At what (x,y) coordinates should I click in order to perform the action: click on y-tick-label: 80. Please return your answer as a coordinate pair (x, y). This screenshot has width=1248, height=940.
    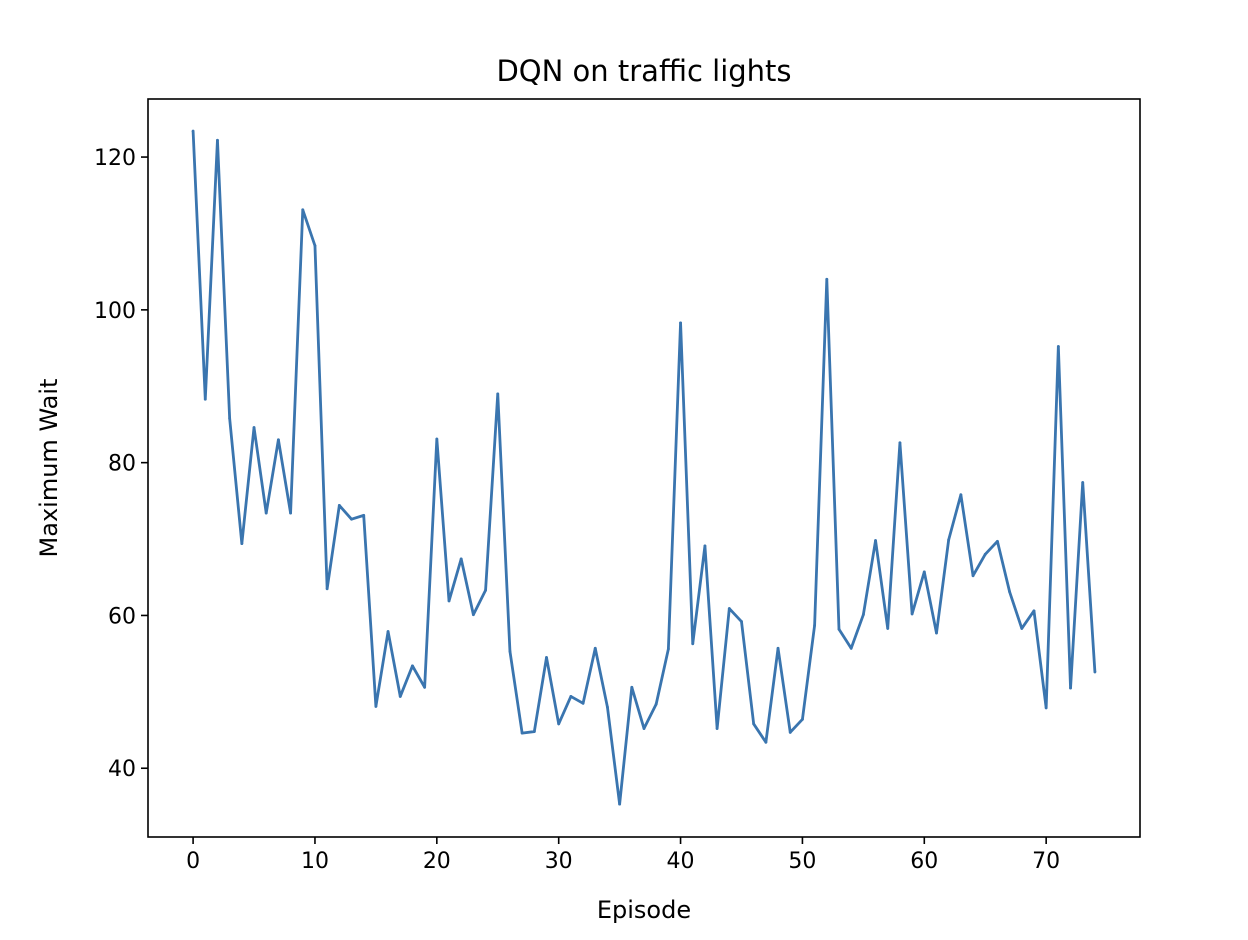
    Looking at the image, I should click on (122, 464).